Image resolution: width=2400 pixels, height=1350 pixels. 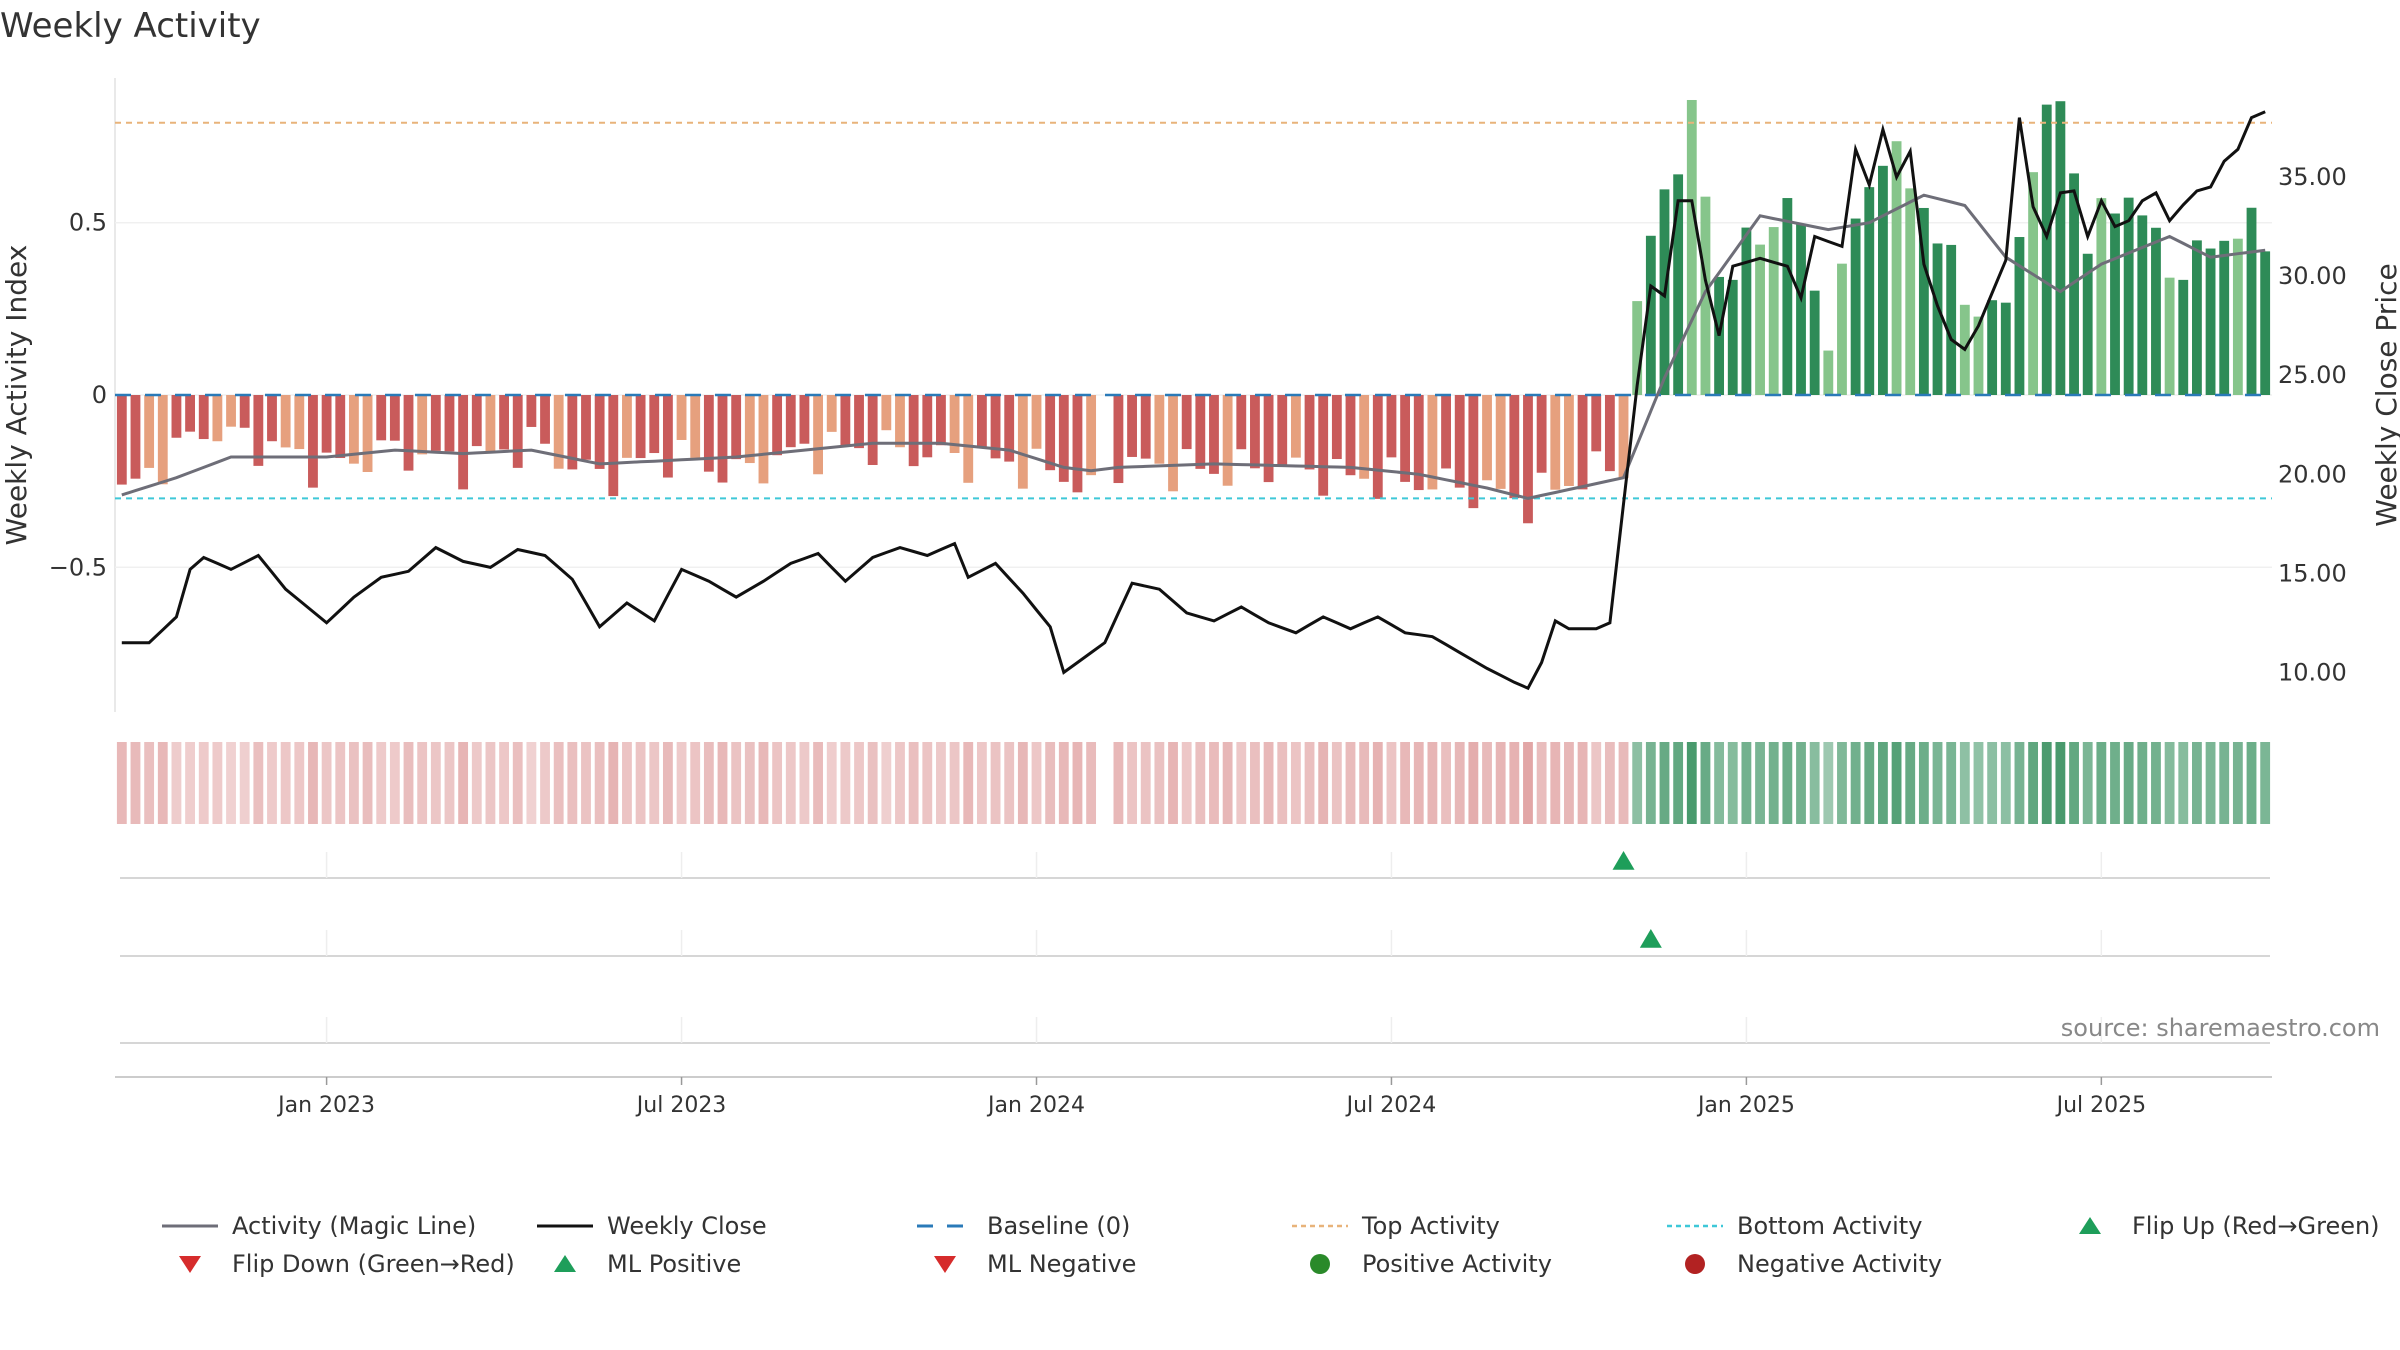 What do you see at coordinates (1421, 1264) in the screenshot?
I see `legend-item-pos-act: Positive Activity` at bounding box center [1421, 1264].